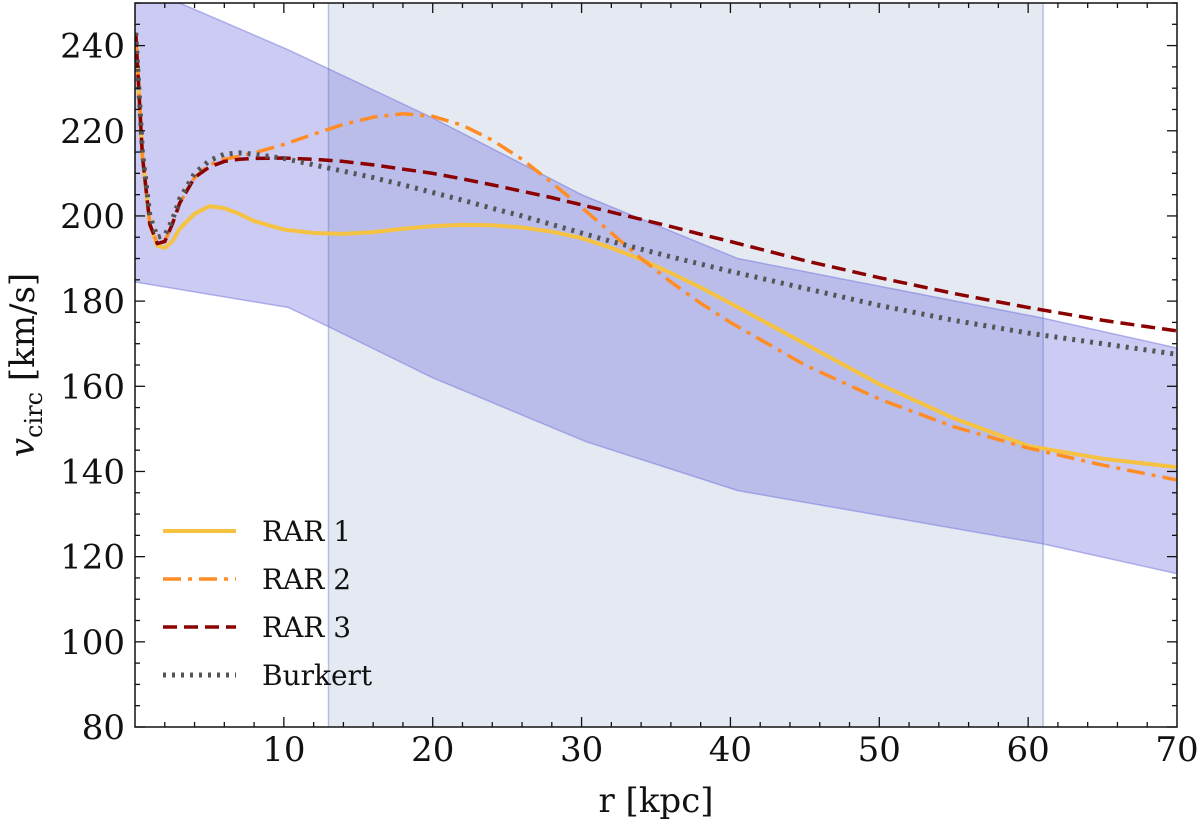 The height and width of the screenshot is (825, 1200). I want to click on y-tick-label: 200, so click(92, 217).